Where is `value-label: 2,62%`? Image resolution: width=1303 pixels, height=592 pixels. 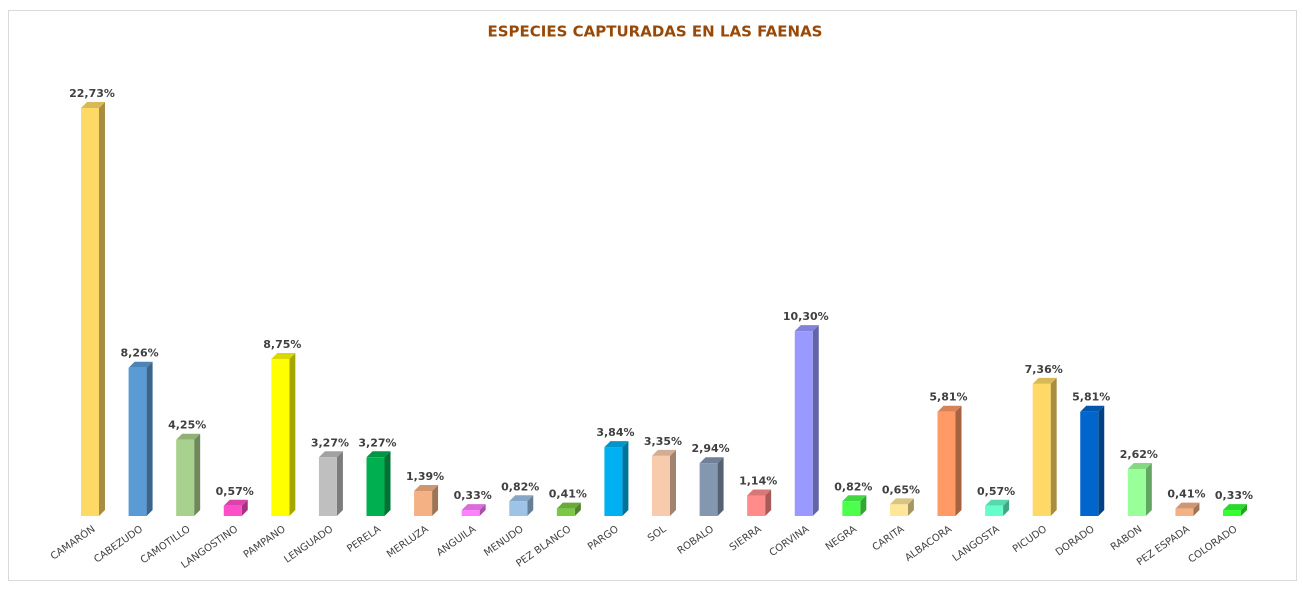
value-label: 2,62% is located at coordinates (1139, 454).